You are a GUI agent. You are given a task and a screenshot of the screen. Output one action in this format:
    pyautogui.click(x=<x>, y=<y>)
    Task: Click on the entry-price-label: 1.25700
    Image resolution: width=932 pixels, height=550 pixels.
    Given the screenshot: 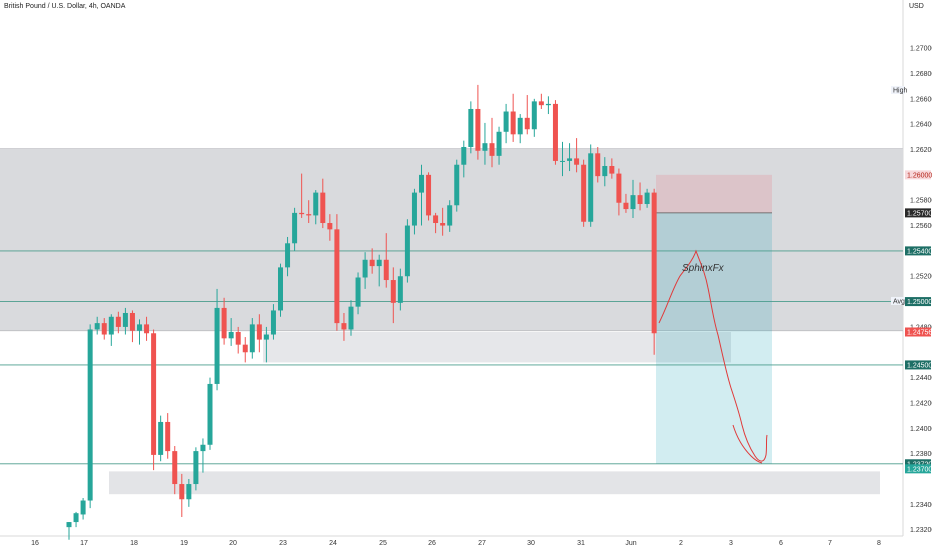 What is the action you would take?
    pyautogui.click(x=919, y=213)
    